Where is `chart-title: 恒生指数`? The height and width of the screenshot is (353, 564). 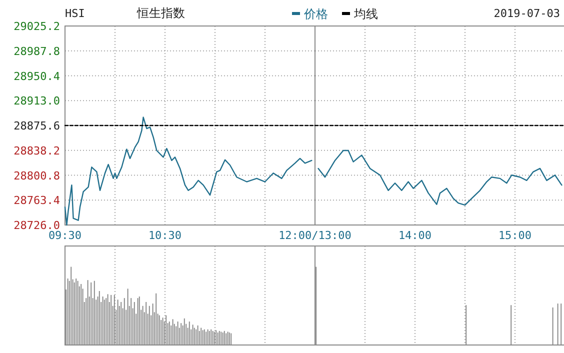 chart-title: 恒生指数 is located at coordinates (160, 13).